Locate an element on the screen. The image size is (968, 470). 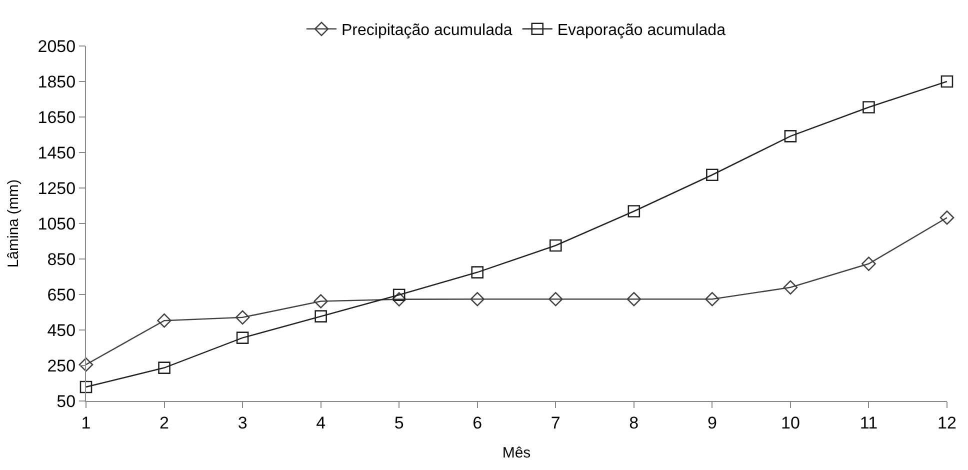
y-tick-label: 450 is located at coordinates (61, 330).